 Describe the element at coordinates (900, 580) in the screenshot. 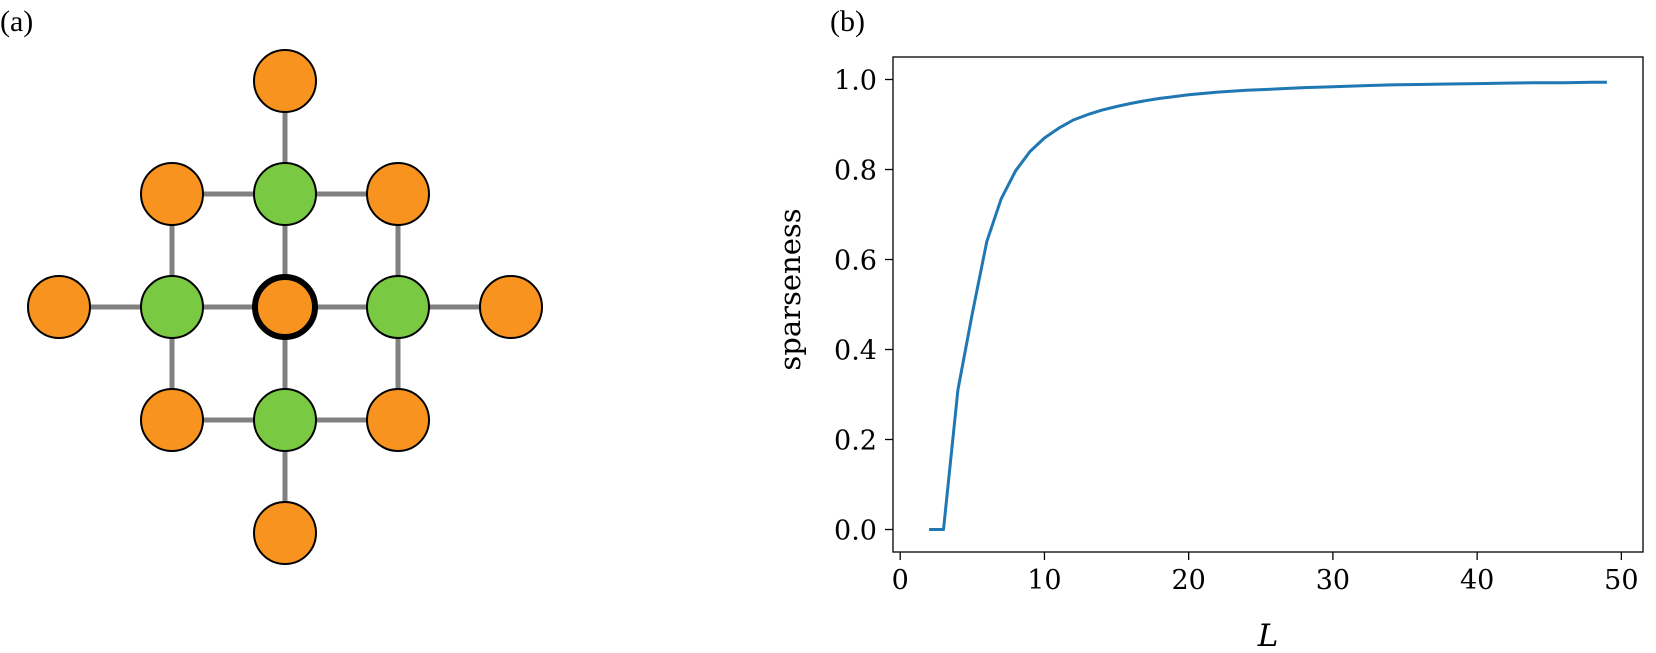

I see `x-tick-label: 0` at that location.